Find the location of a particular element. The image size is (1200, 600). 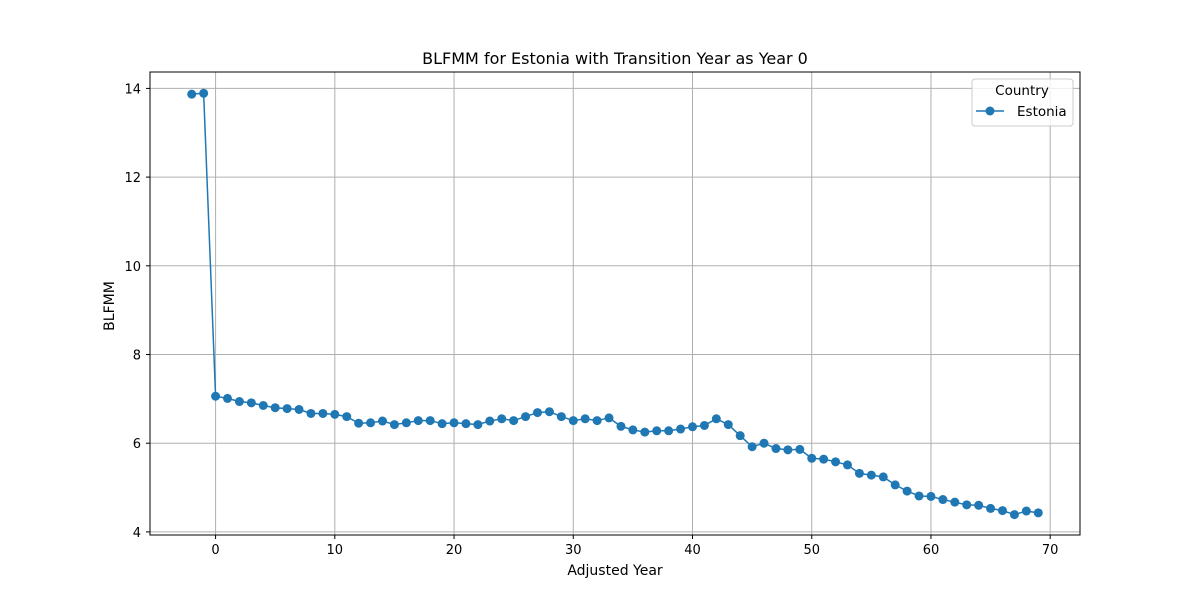

x-tick-label: 0 is located at coordinates (215, 550).